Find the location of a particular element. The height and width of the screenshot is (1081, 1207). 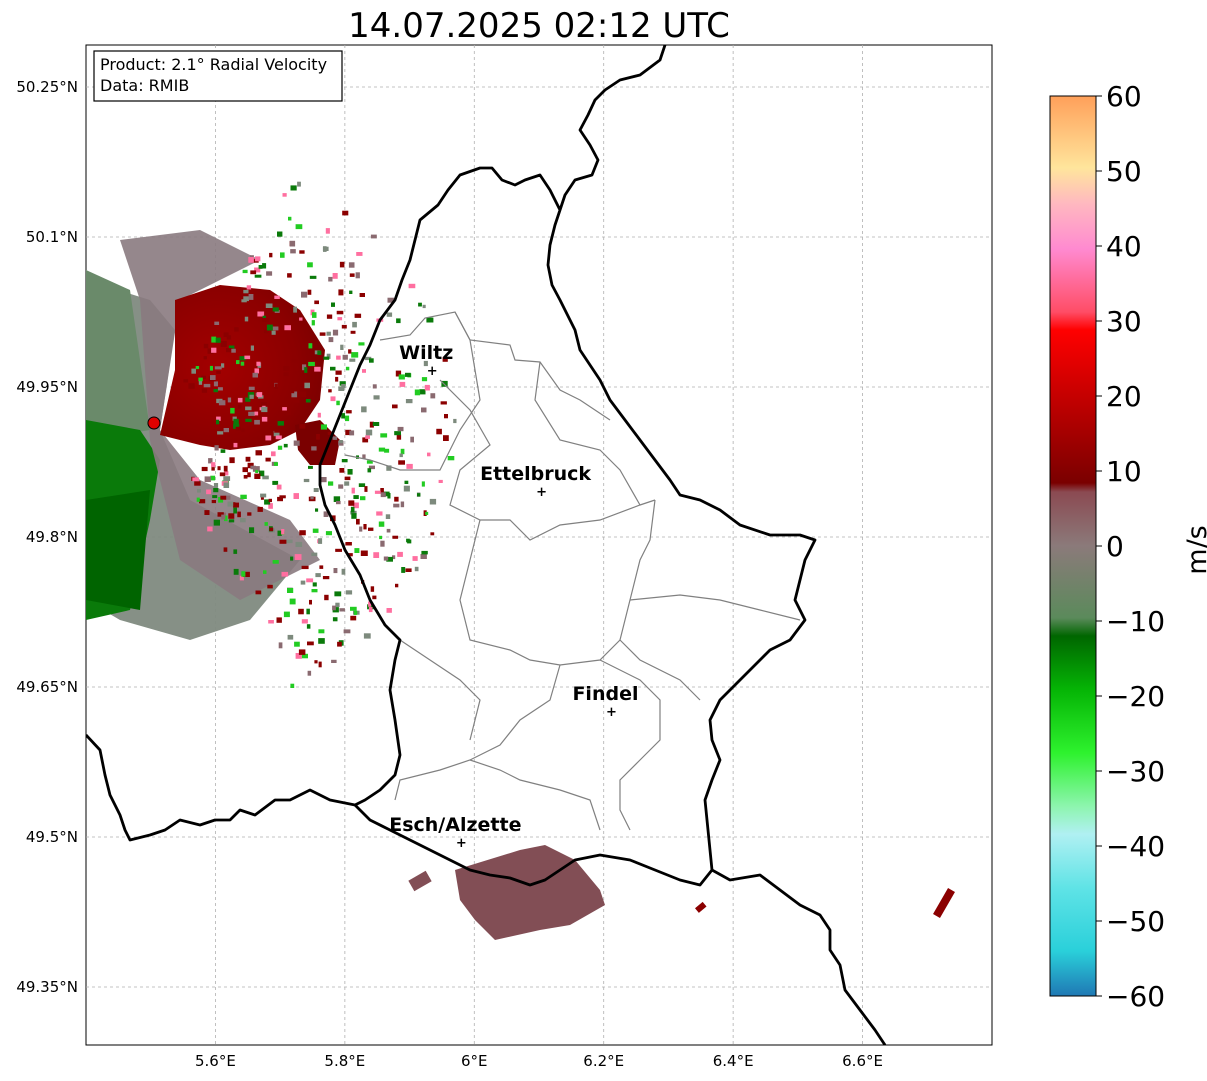

map-title: 14.07.2025 02:12 UTC is located at coordinates (539, 26).